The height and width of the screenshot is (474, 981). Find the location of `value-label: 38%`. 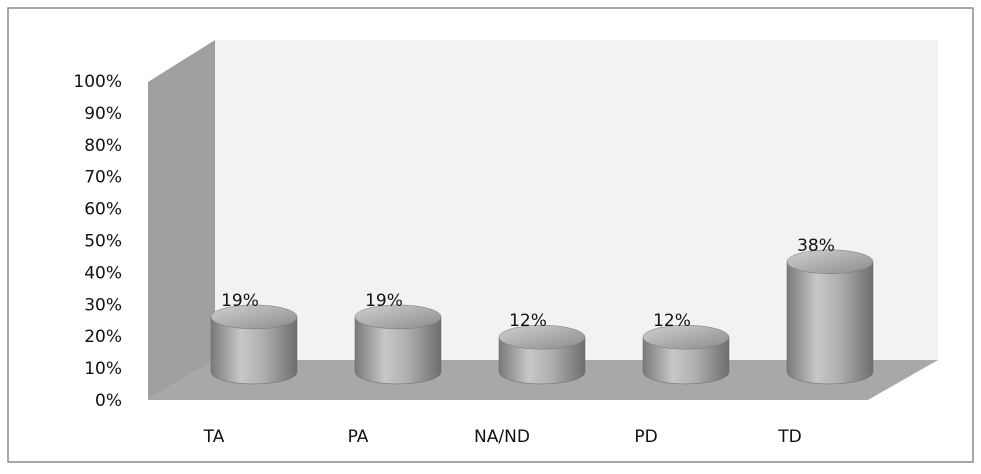

value-label: 38% is located at coordinates (816, 246).